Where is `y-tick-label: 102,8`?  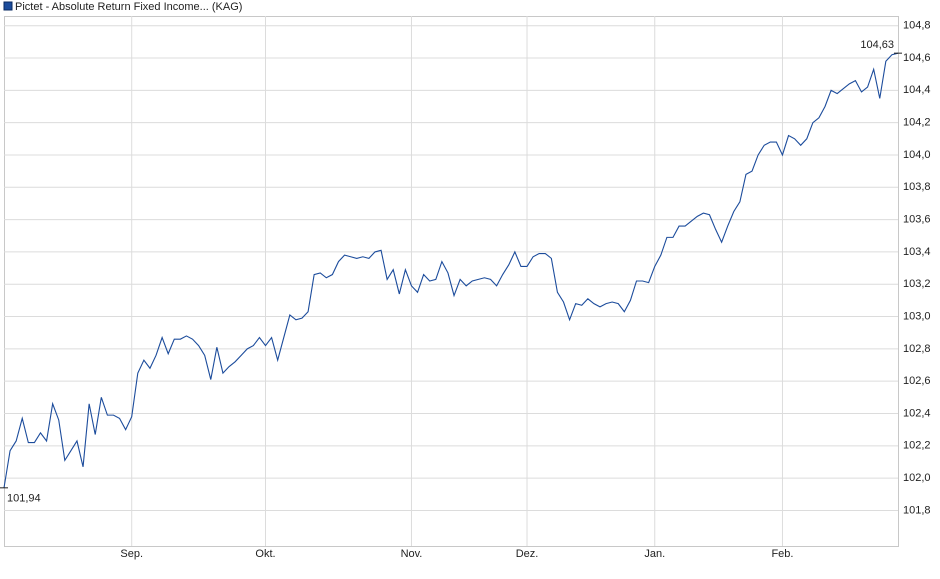 y-tick-label: 102,8 is located at coordinates (917, 349).